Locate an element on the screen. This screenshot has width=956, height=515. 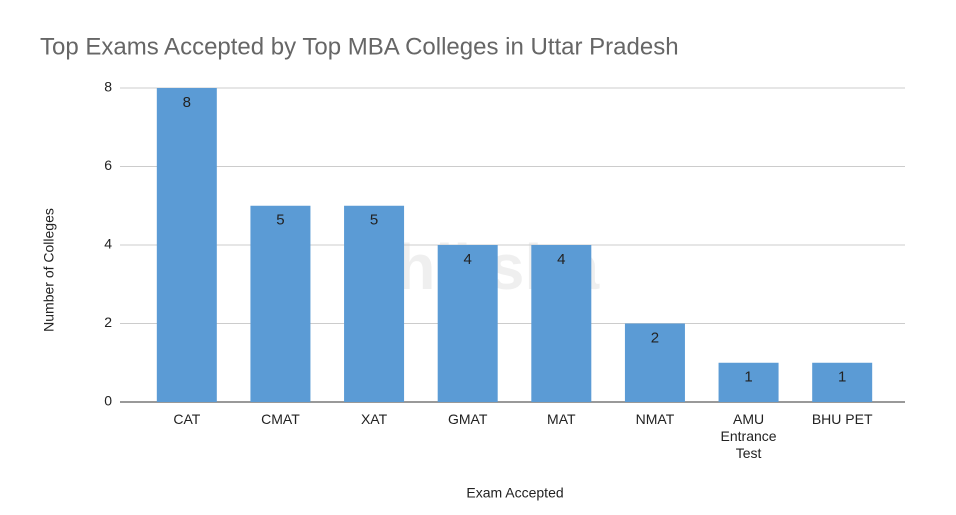
x-axis-label: Exam Accepted is located at coordinates (514, 493).